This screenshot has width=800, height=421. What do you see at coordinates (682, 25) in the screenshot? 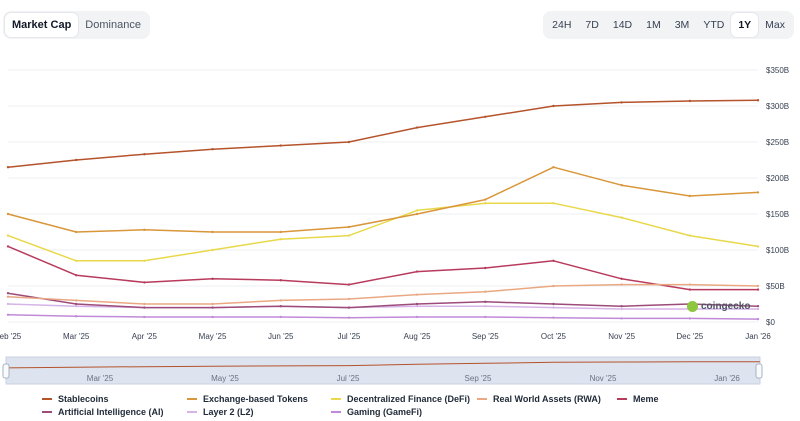
I see `range-button-3m: 3M` at bounding box center [682, 25].